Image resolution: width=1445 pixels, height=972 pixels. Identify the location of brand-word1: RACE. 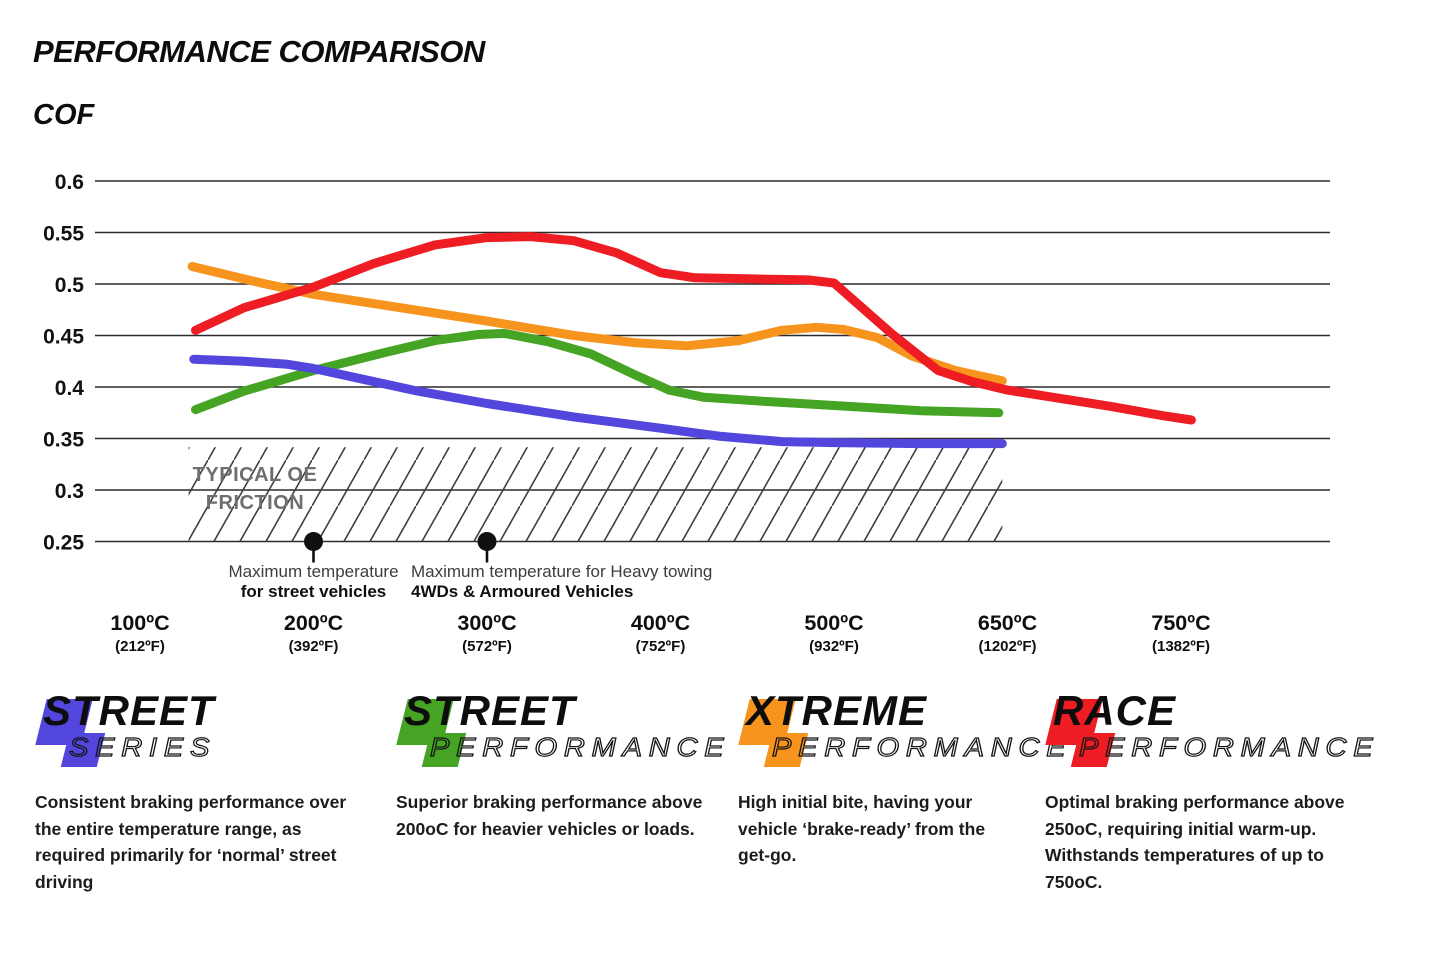
(1115, 710).